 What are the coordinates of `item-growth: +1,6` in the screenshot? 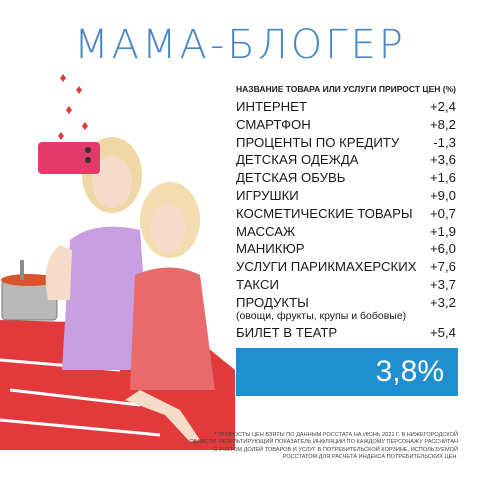 It's located at (442, 178).